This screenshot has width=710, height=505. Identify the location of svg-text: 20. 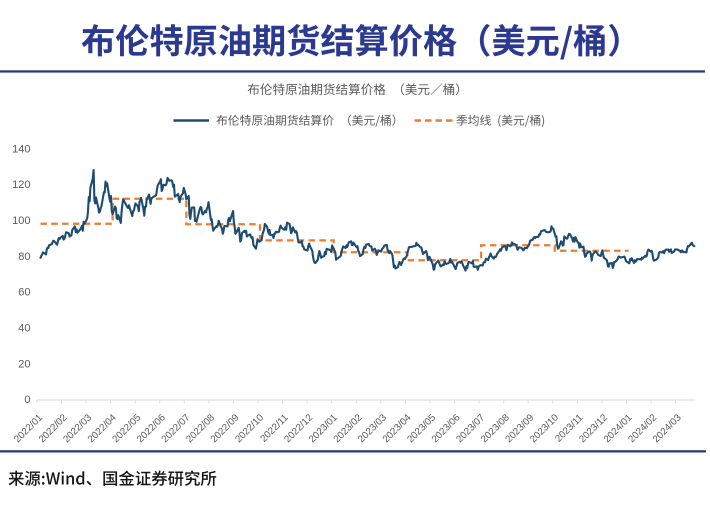
(24, 364).